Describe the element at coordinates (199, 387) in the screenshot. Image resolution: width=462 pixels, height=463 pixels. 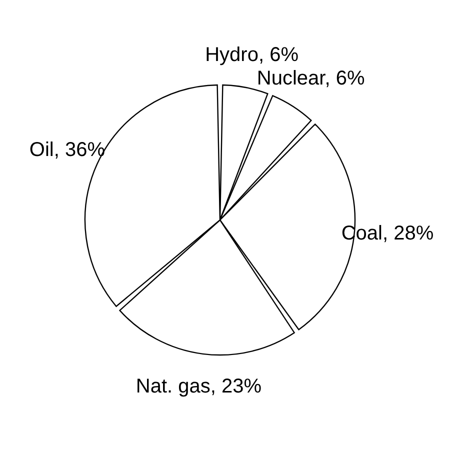
I see `slice-label: Nat. gas, 23%` at that location.